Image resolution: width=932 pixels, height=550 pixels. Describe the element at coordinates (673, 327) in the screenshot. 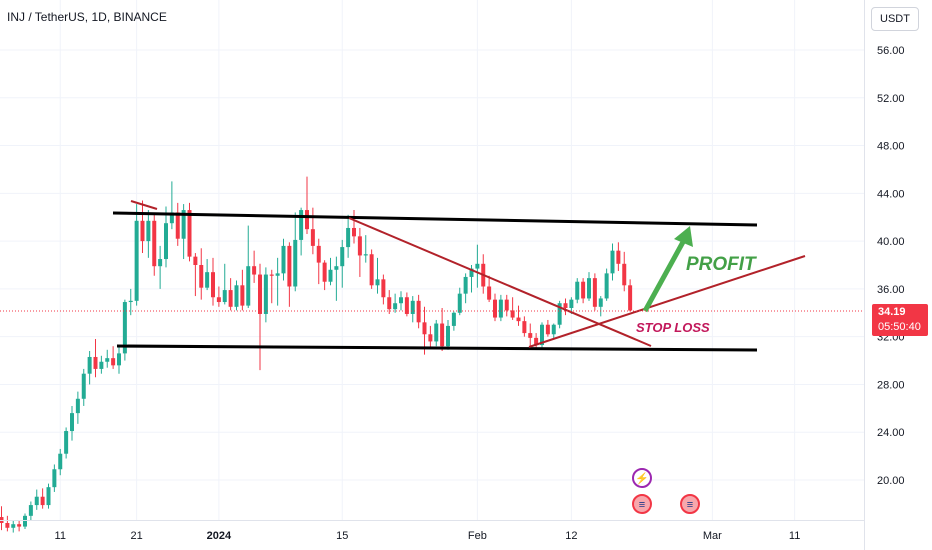

I see `stop-loss-label: STOP LOSS` at that location.